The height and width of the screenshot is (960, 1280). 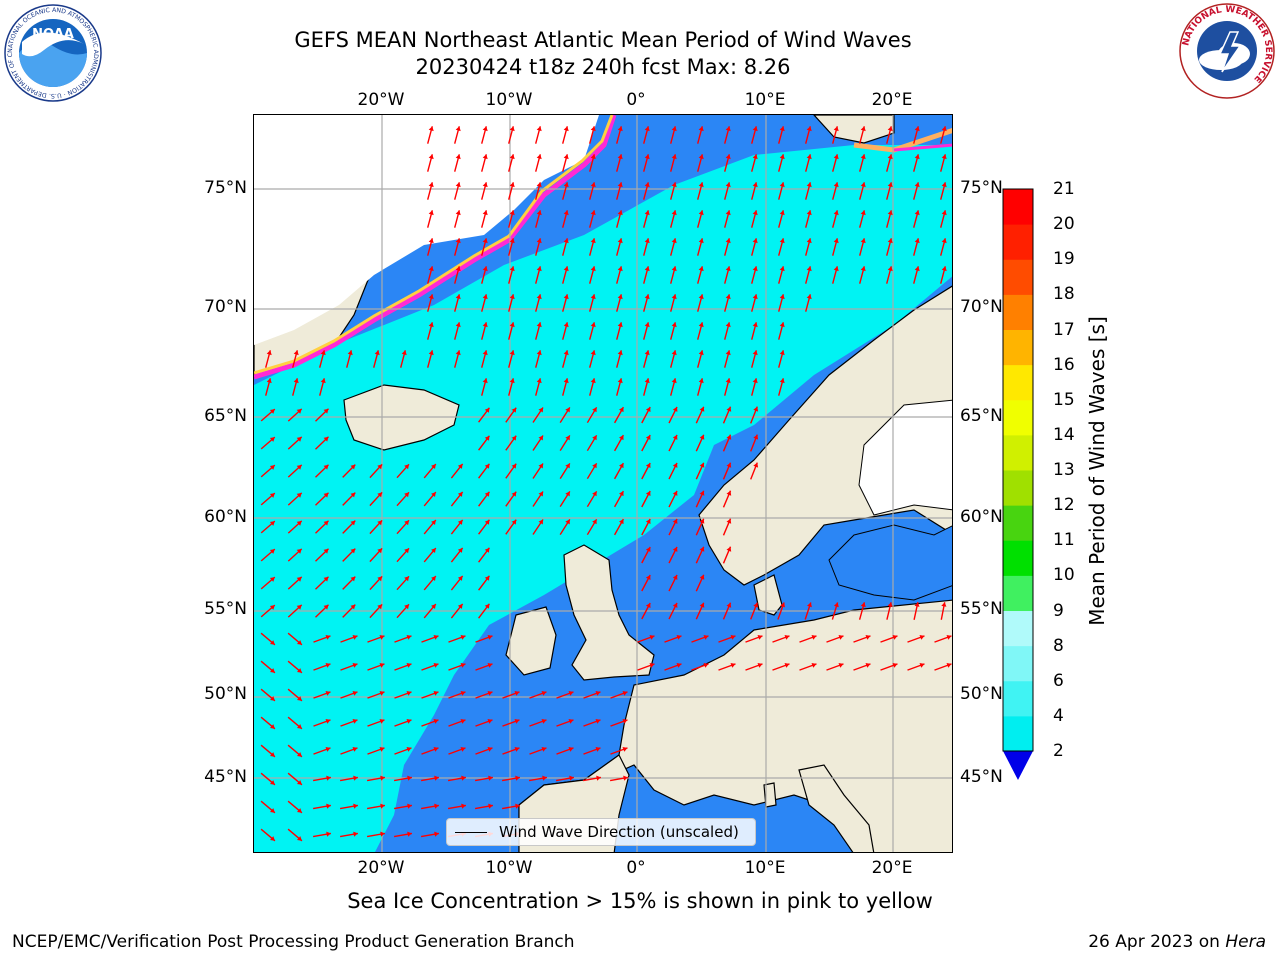 What do you see at coordinates (509, 868) in the screenshot?
I see `lon-label-bottom-10w: 10°W` at bounding box center [509, 868].